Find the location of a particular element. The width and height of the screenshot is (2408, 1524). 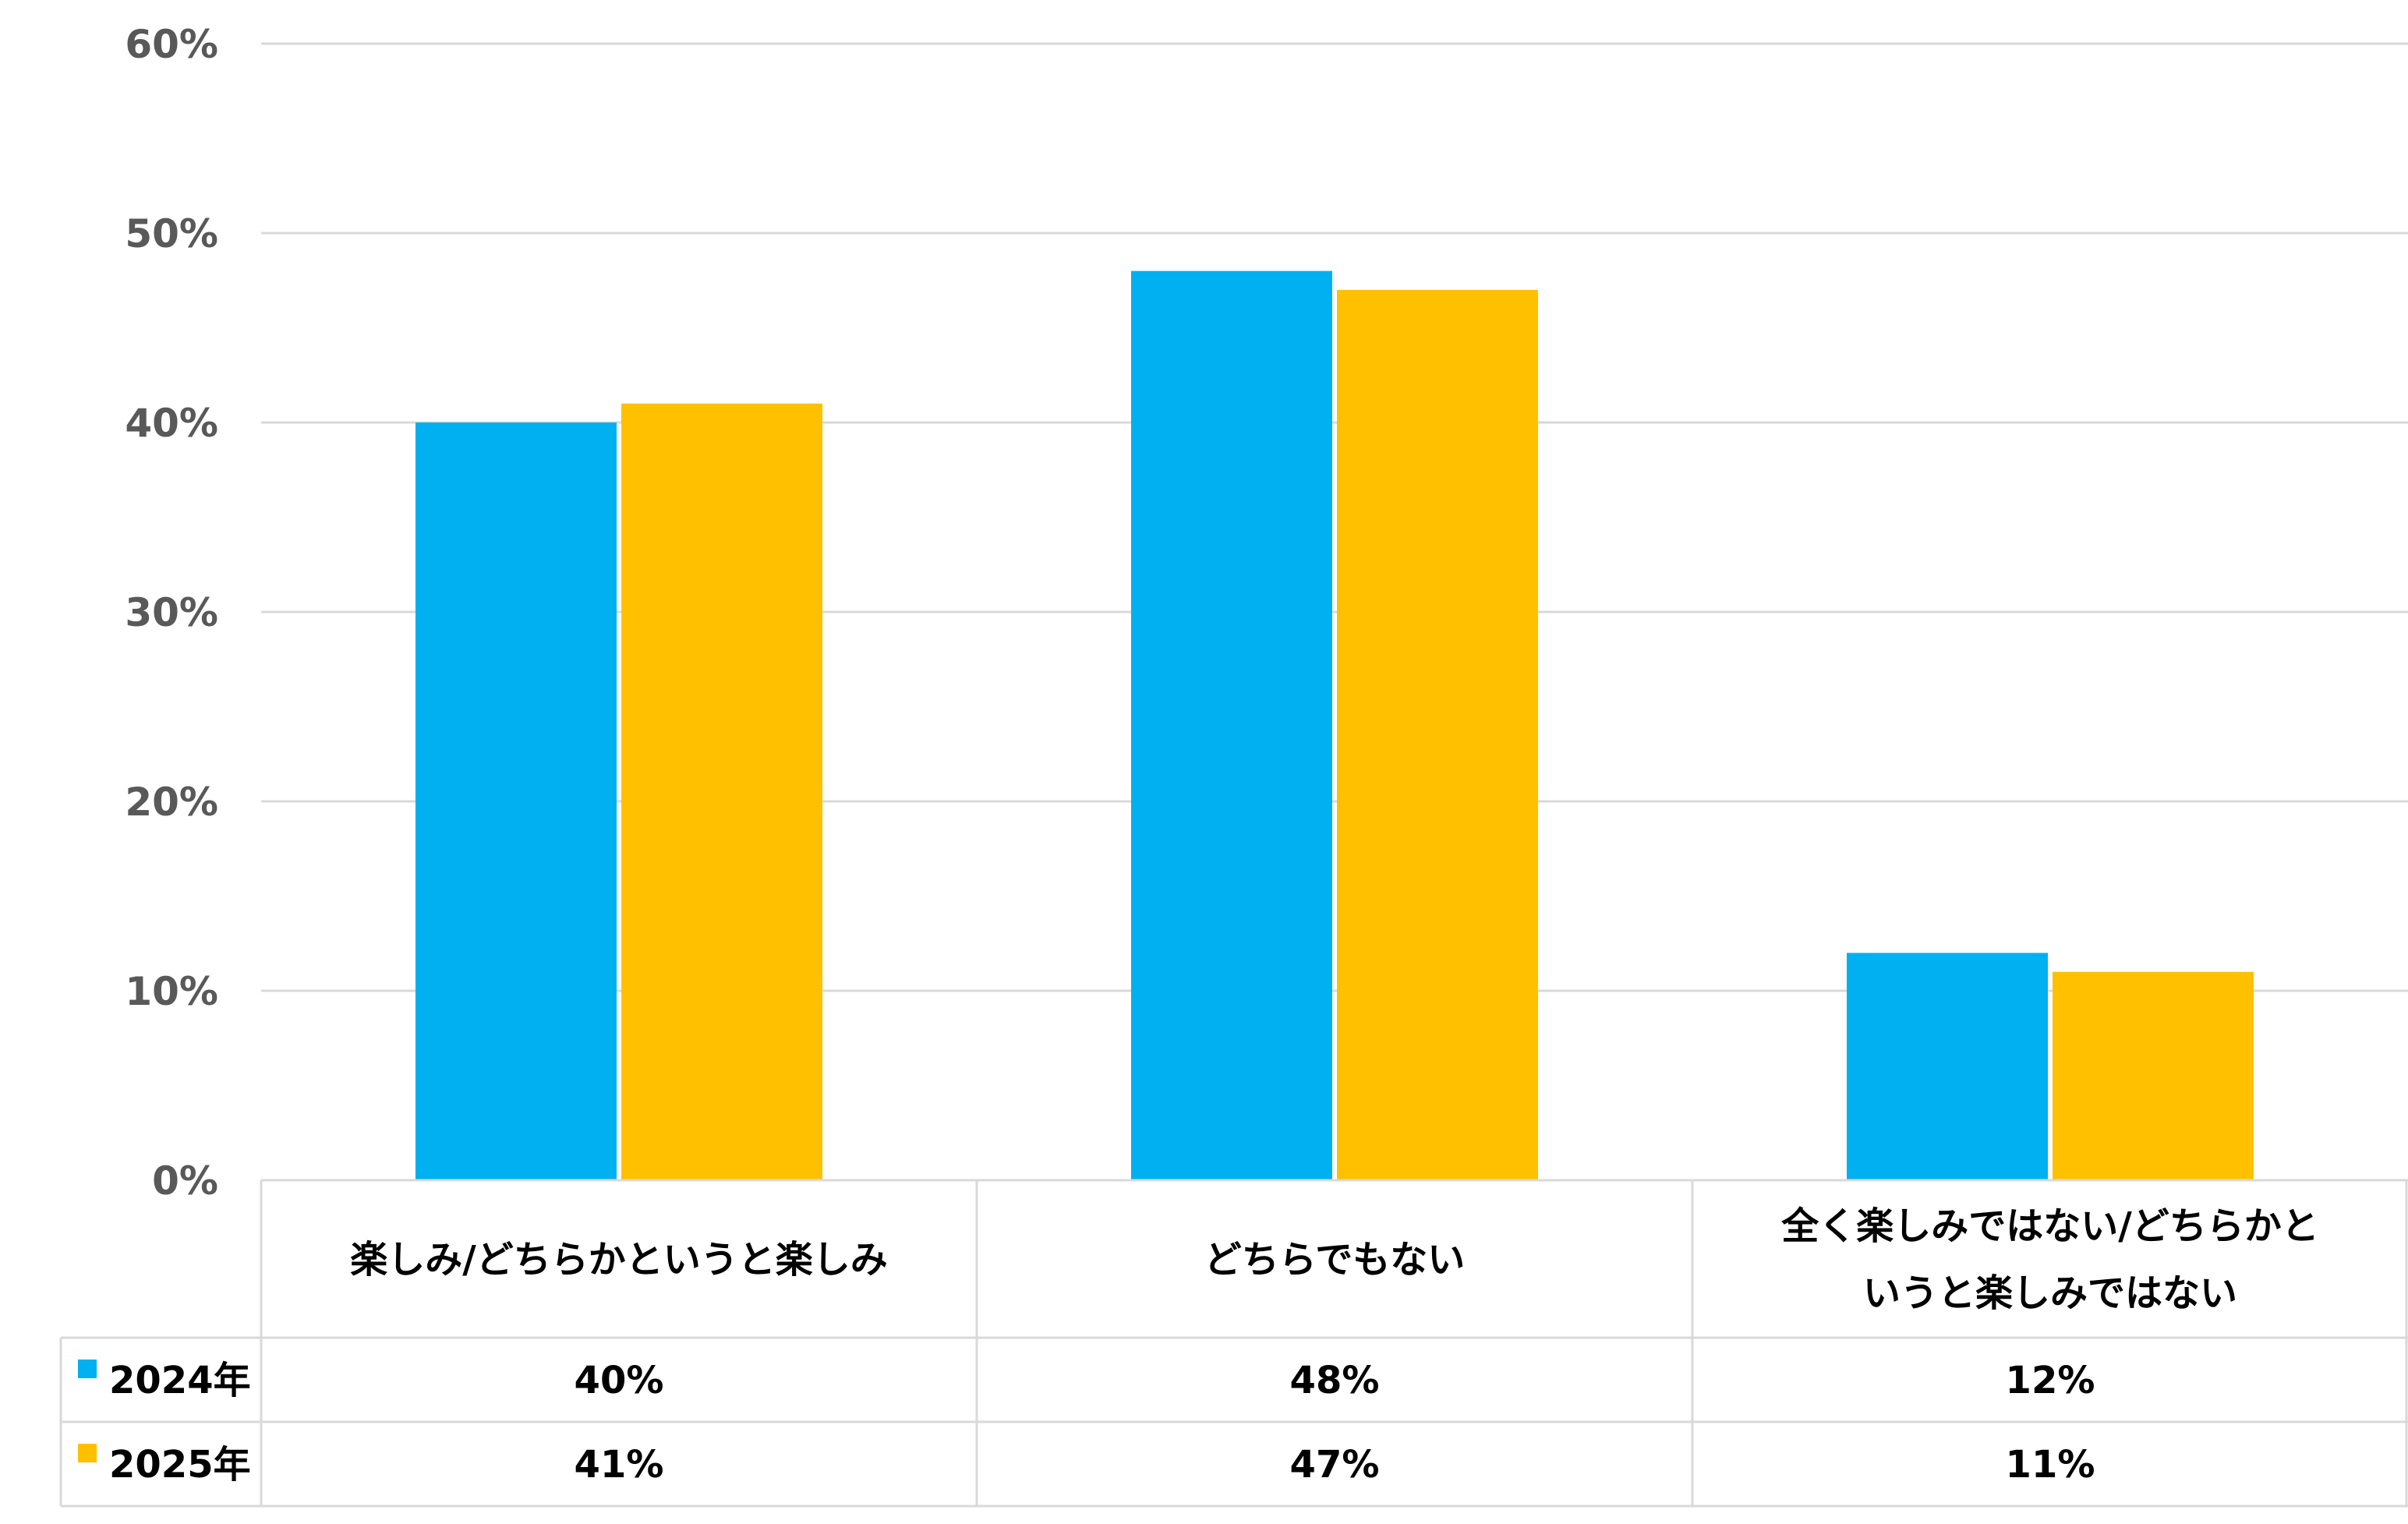

data-label: 41% is located at coordinates (620, 1465).